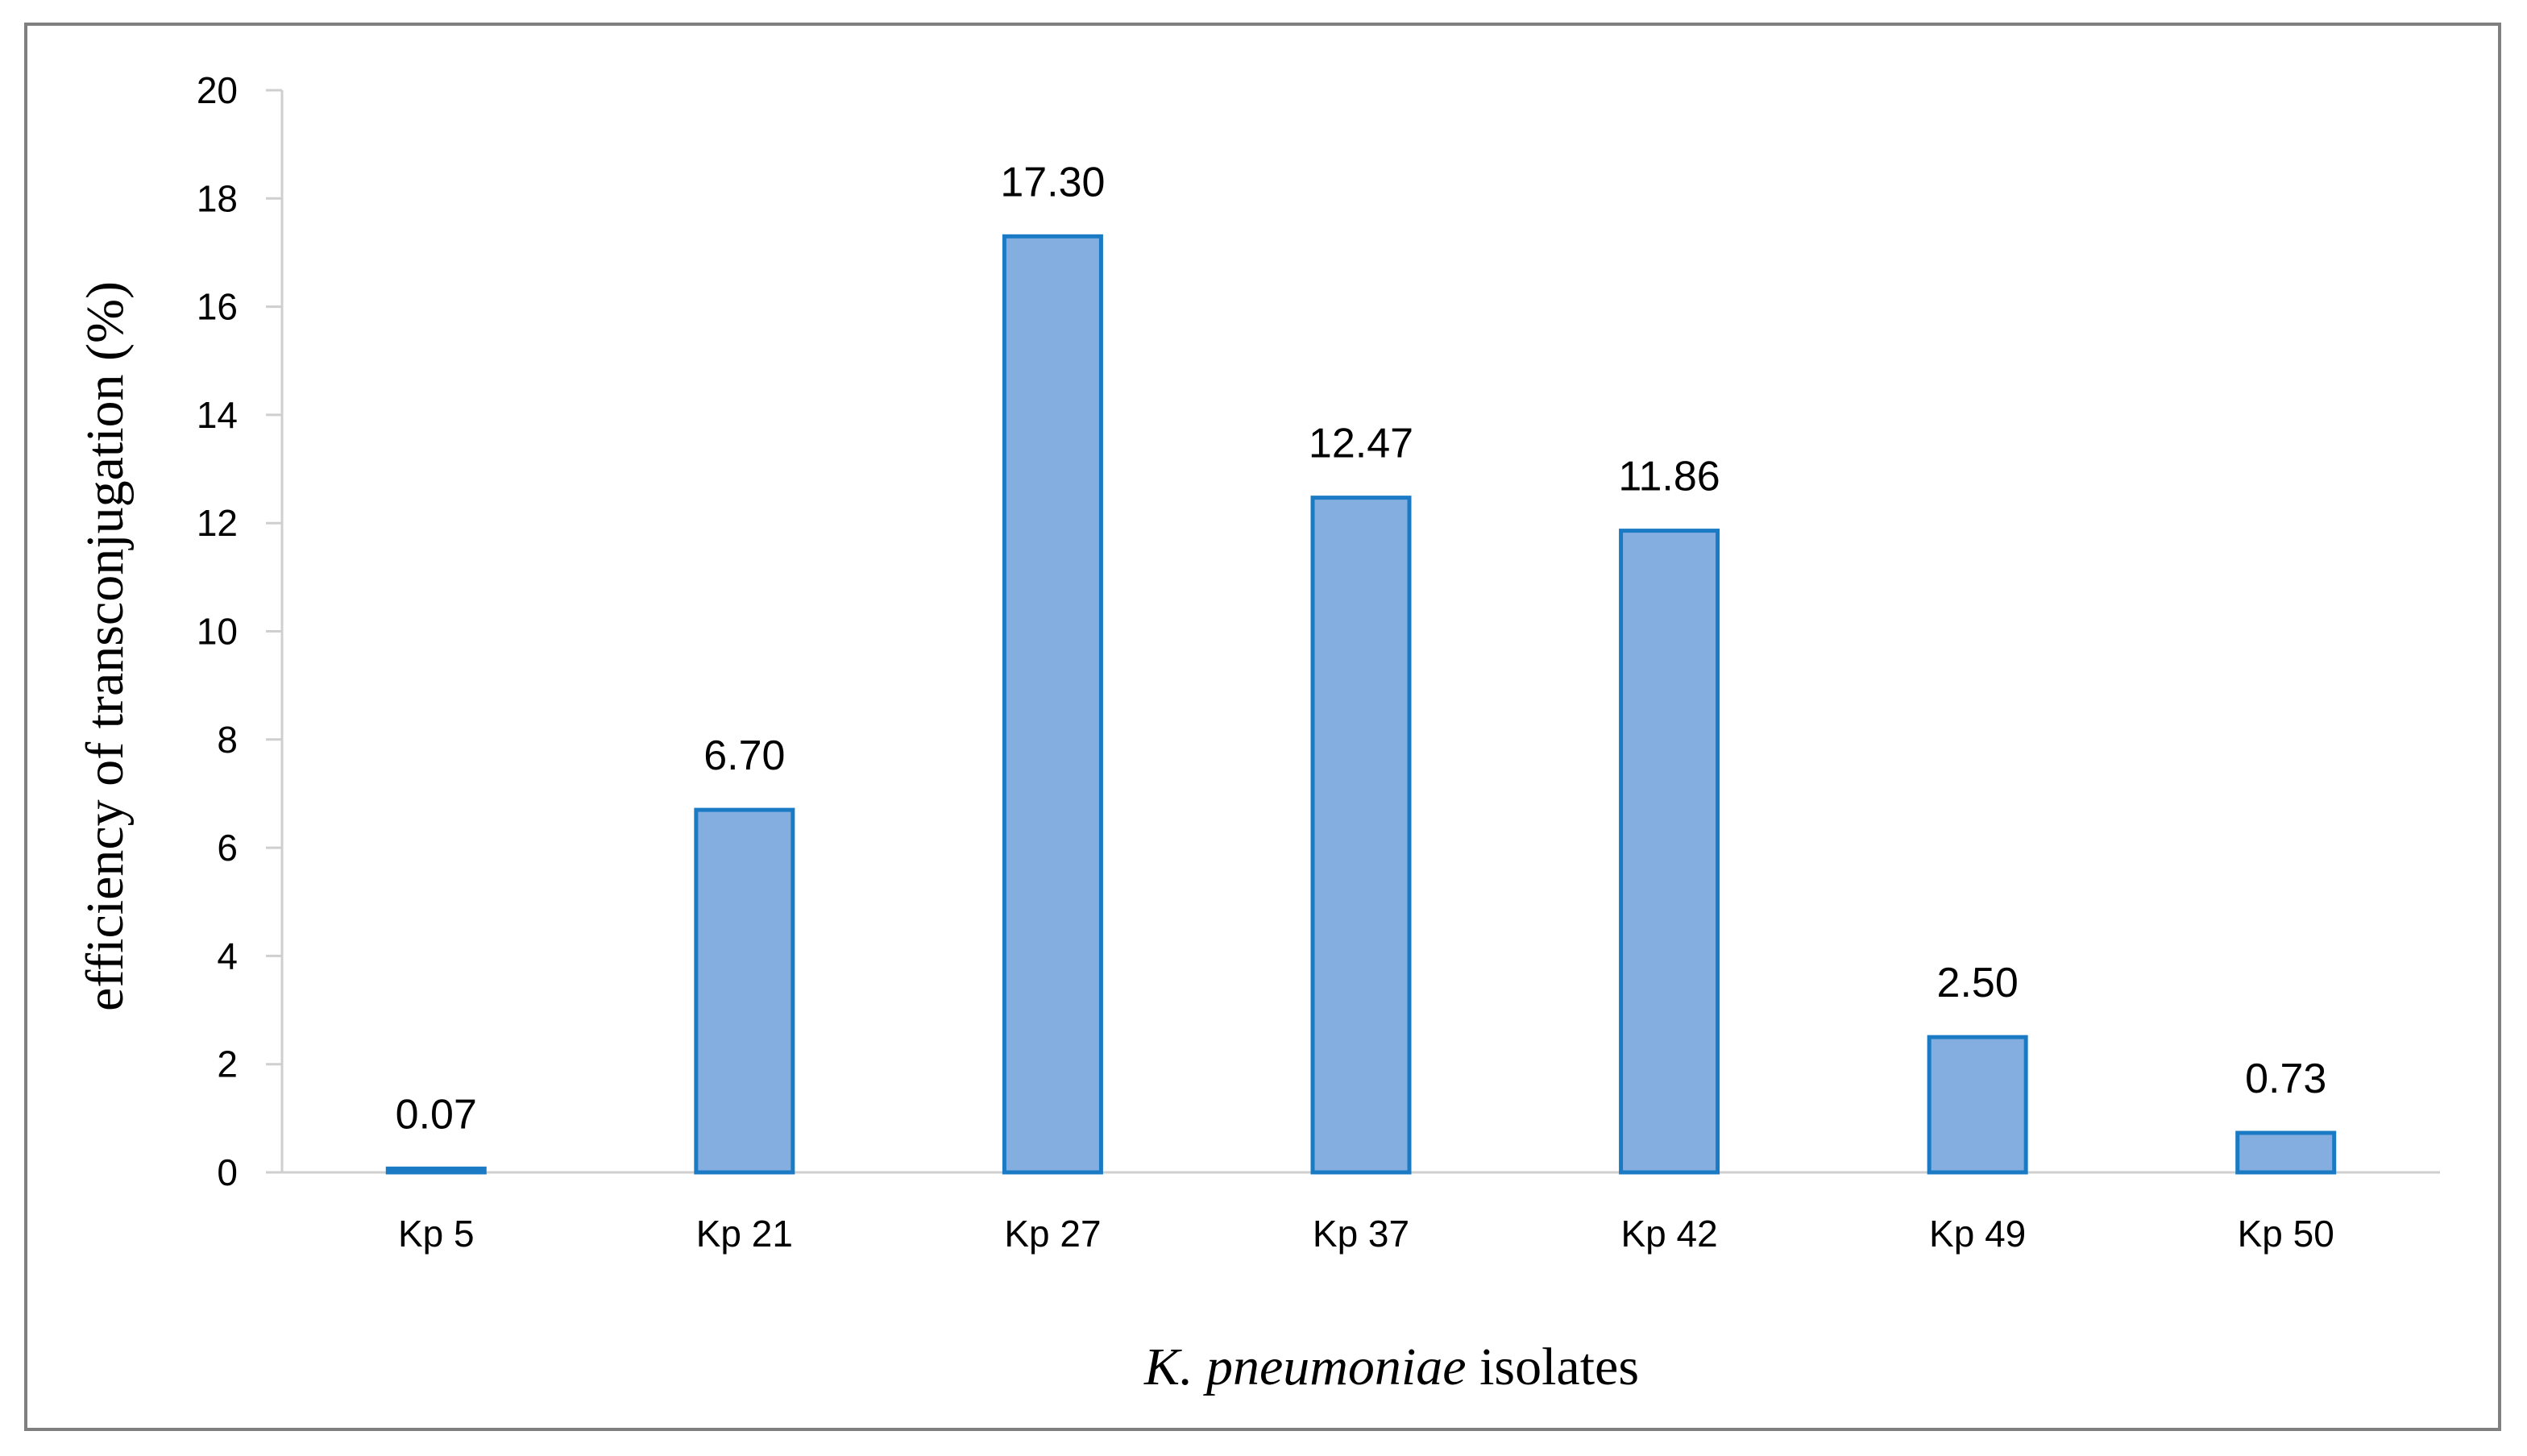 The height and width of the screenshot is (1456, 2527). What do you see at coordinates (227, 848) in the screenshot?
I see `y-tick-label: 6` at bounding box center [227, 848].